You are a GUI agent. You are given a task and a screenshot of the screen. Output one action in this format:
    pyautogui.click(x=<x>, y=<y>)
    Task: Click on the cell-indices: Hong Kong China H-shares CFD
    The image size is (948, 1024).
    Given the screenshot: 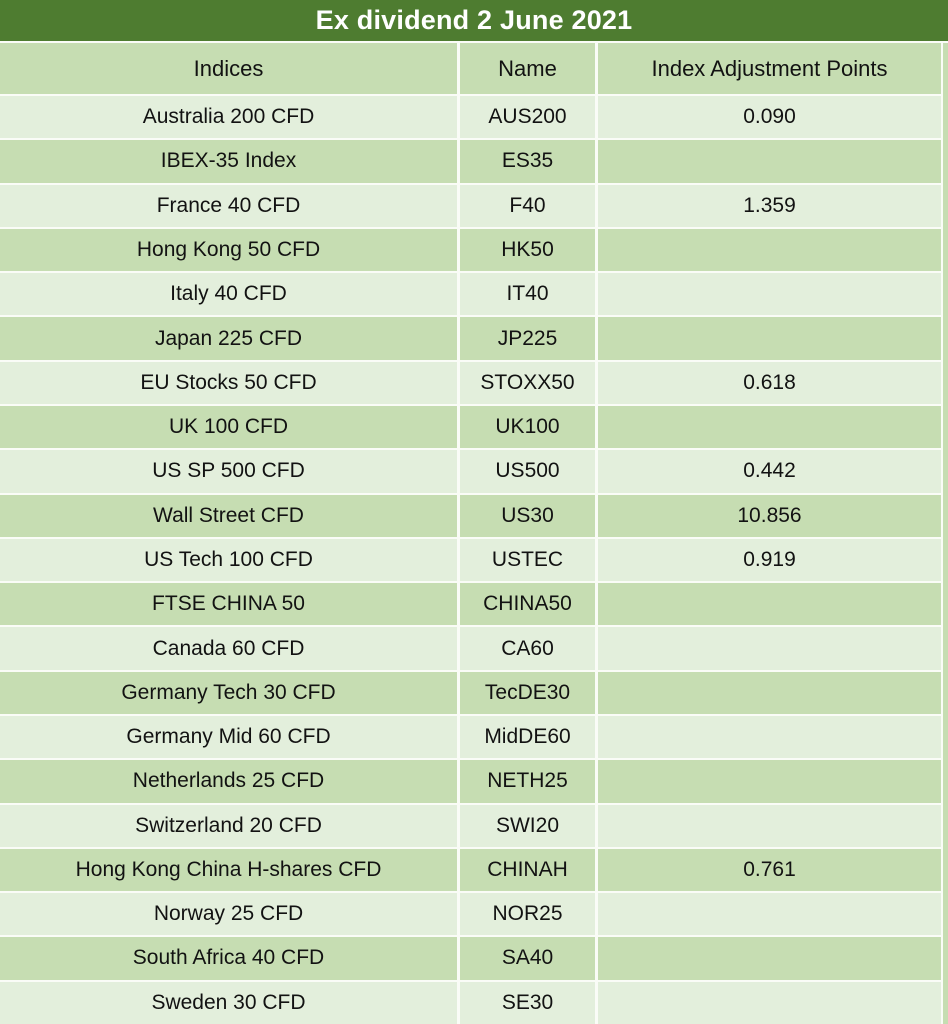 What is the action you would take?
    pyautogui.click(x=228, y=870)
    